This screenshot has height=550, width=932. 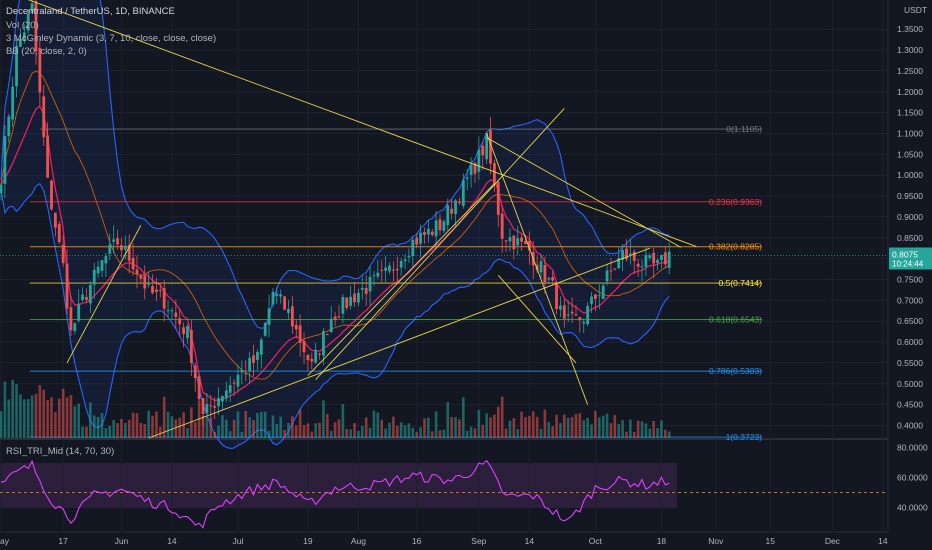 I want to click on trendline-jul-aug, so click(x=401, y=279).